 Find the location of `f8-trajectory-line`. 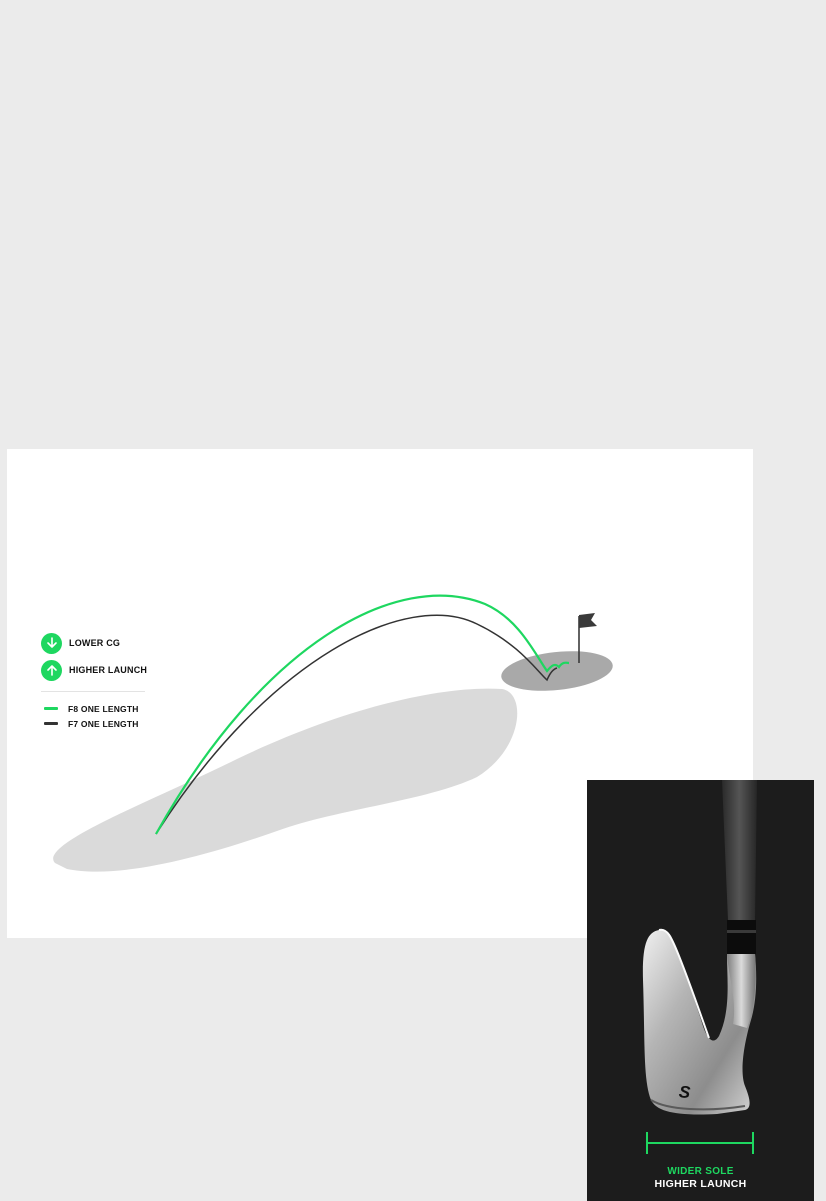

f8-trajectory-line is located at coordinates (362, 714).